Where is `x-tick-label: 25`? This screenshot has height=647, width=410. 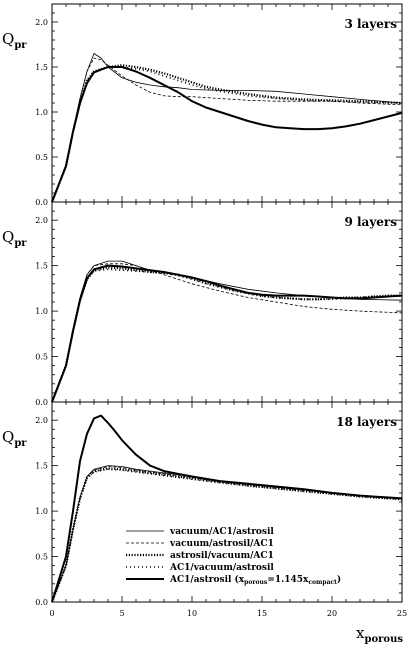 x-tick-label: 25 is located at coordinates (402, 613).